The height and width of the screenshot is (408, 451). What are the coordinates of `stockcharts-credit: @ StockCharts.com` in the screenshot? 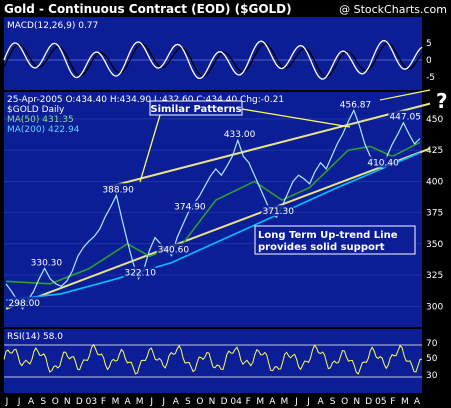 It's located at (393, 9).